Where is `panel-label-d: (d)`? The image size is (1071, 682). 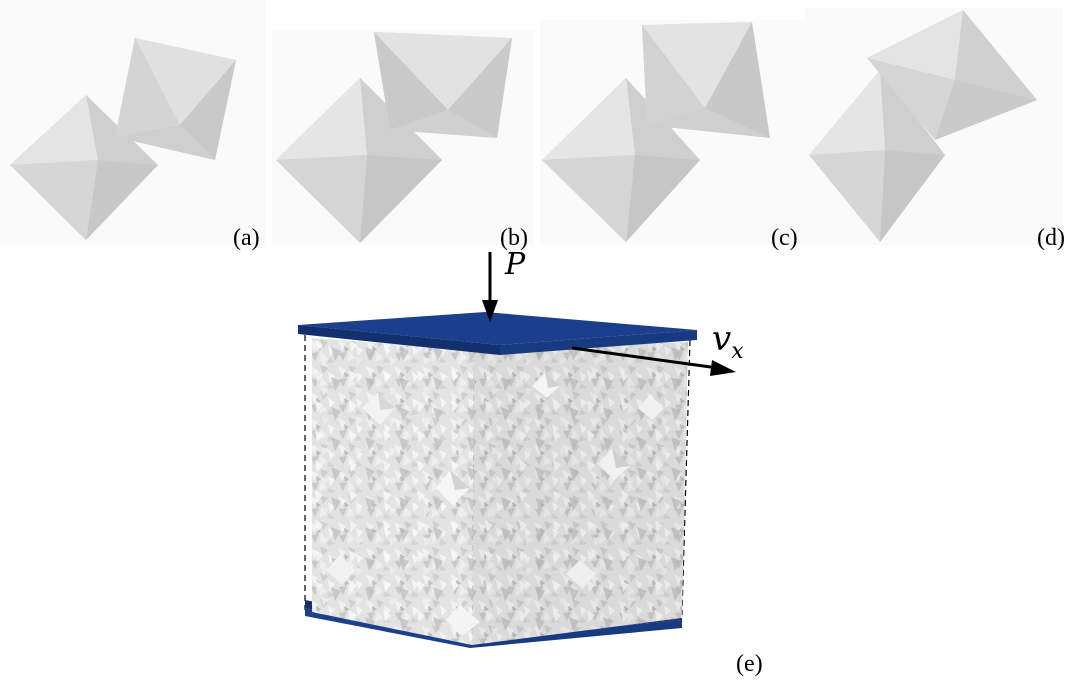
panel-label-d: (d) is located at coordinates (1051, 238).